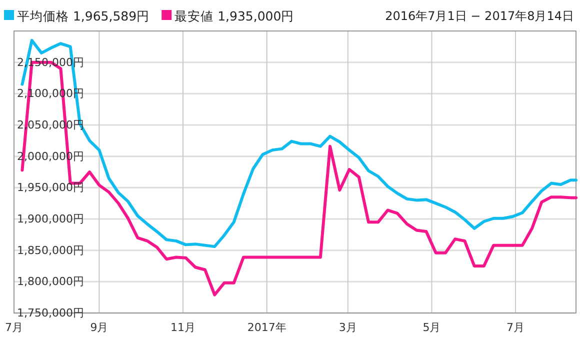 Image resolution: width=580 pixels, height=340 pixels. What do you see at coordinates (266, 327) in the screenshot?
I see `x-tick-label: 2017年` at bounding box center [266, 327].